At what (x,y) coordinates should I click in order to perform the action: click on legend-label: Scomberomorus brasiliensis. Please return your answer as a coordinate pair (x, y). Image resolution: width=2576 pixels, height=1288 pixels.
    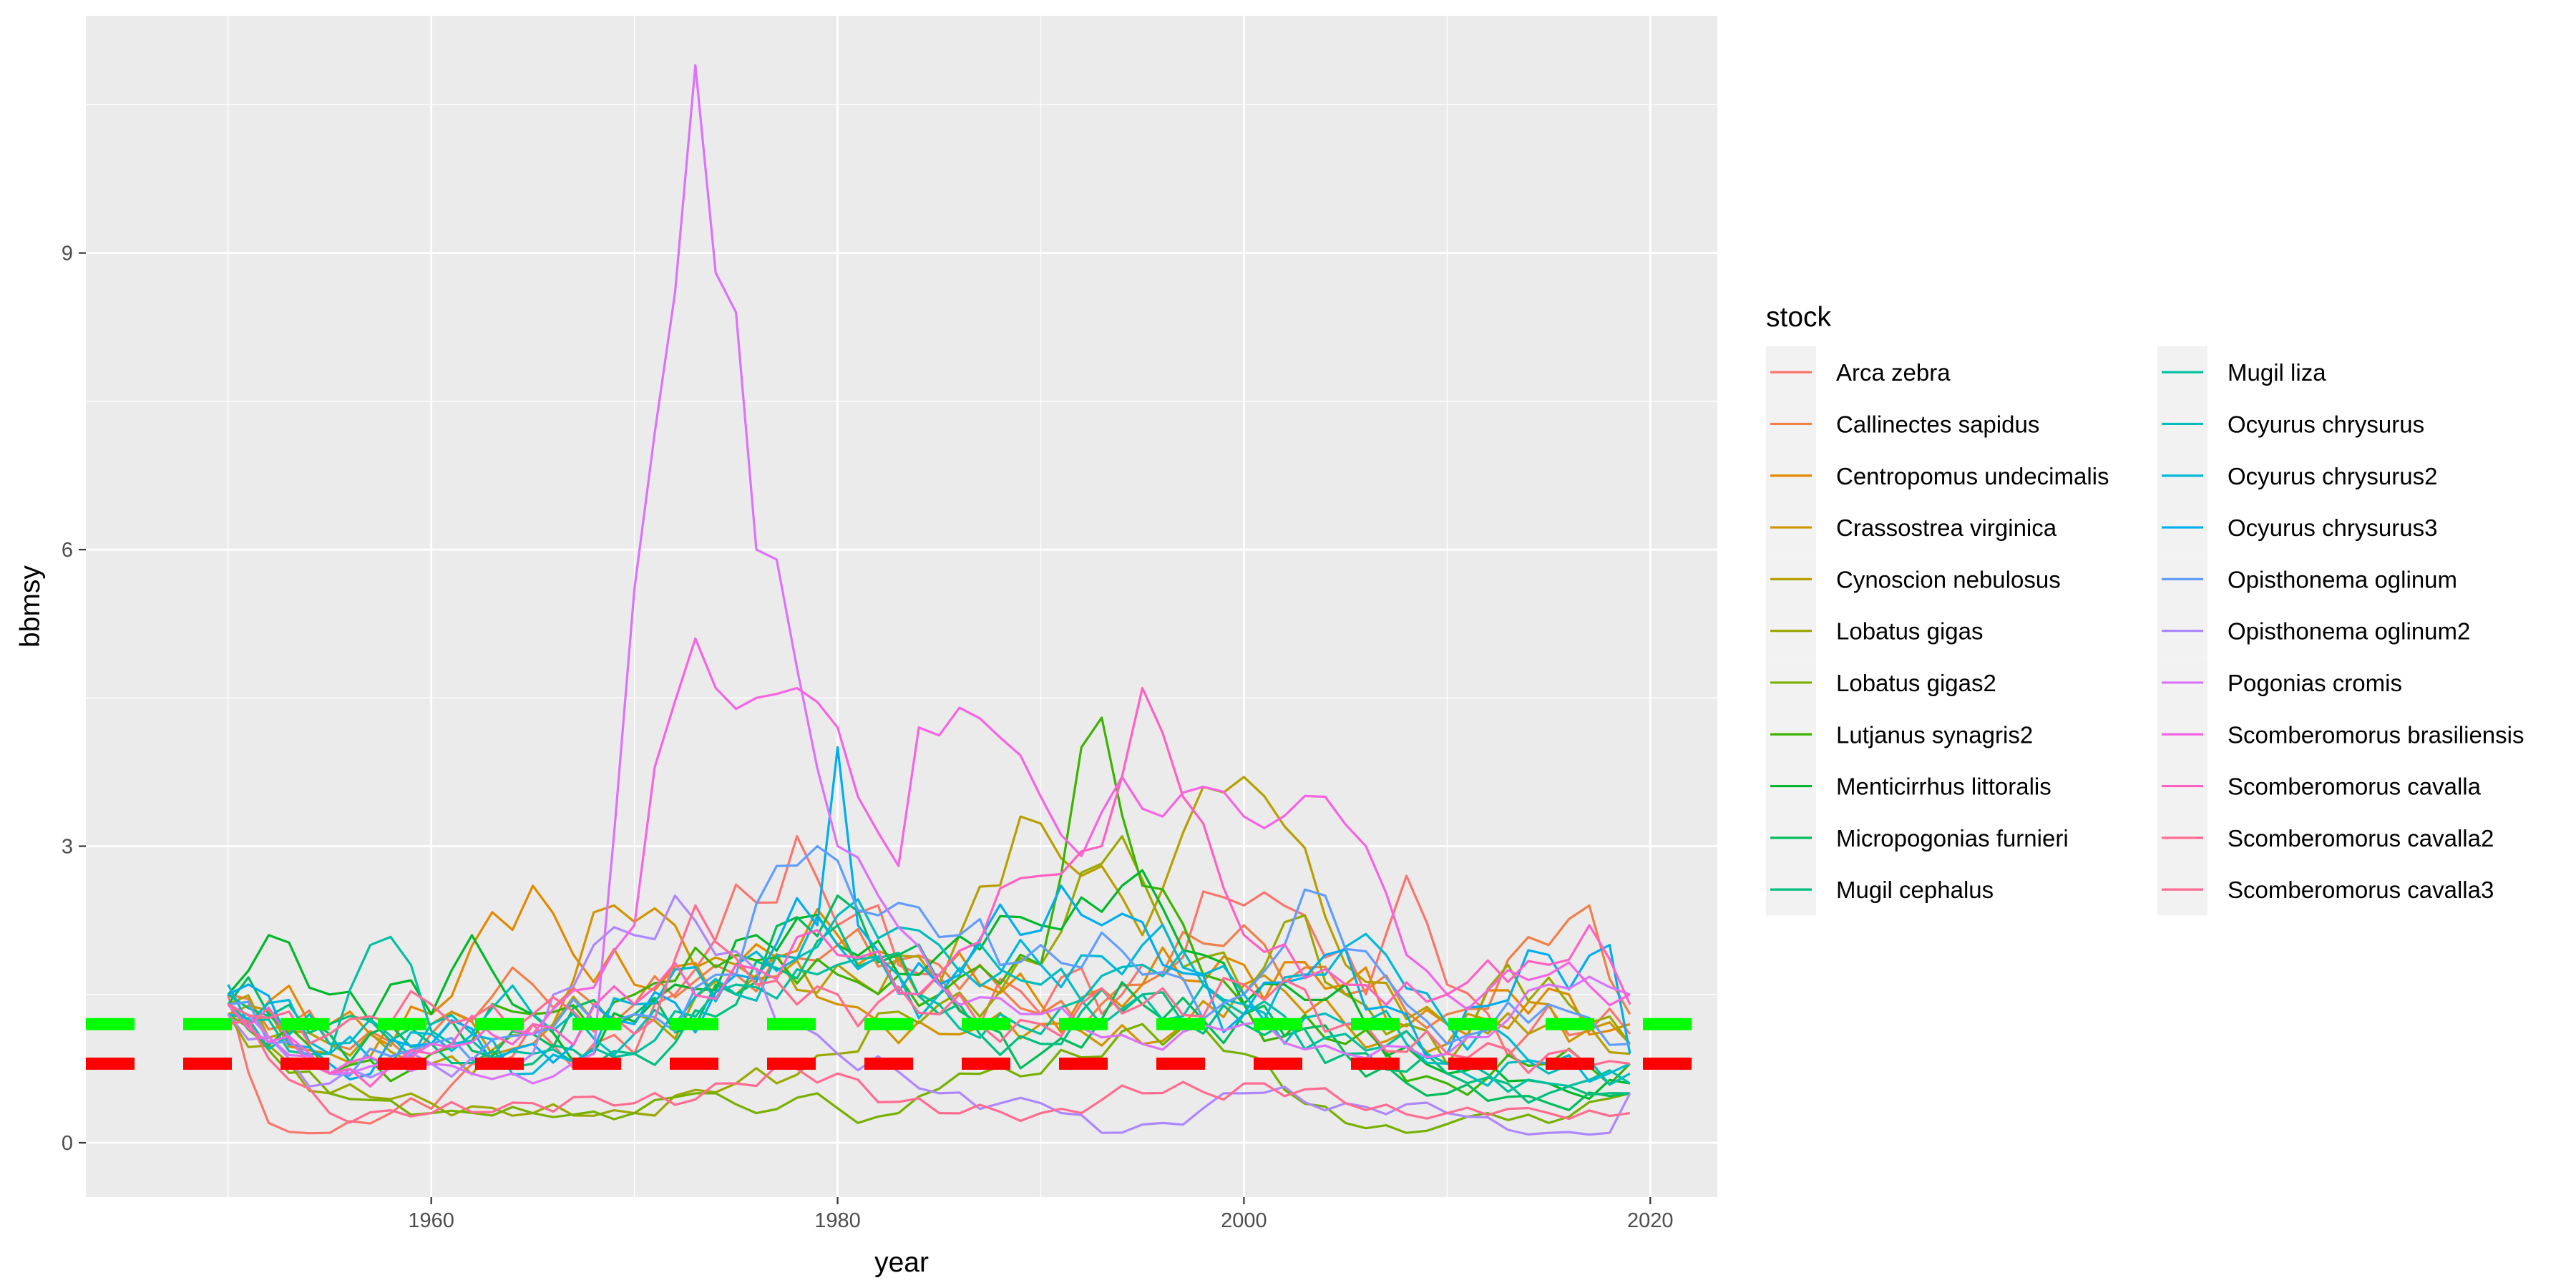
    Looking at the image, I should click on (2376, 735).